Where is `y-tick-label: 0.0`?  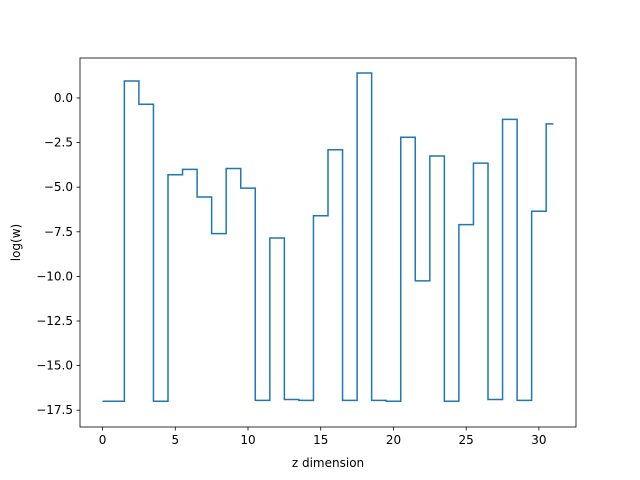
y-tick-label: 0.0 is located at coordinates (63, 98).